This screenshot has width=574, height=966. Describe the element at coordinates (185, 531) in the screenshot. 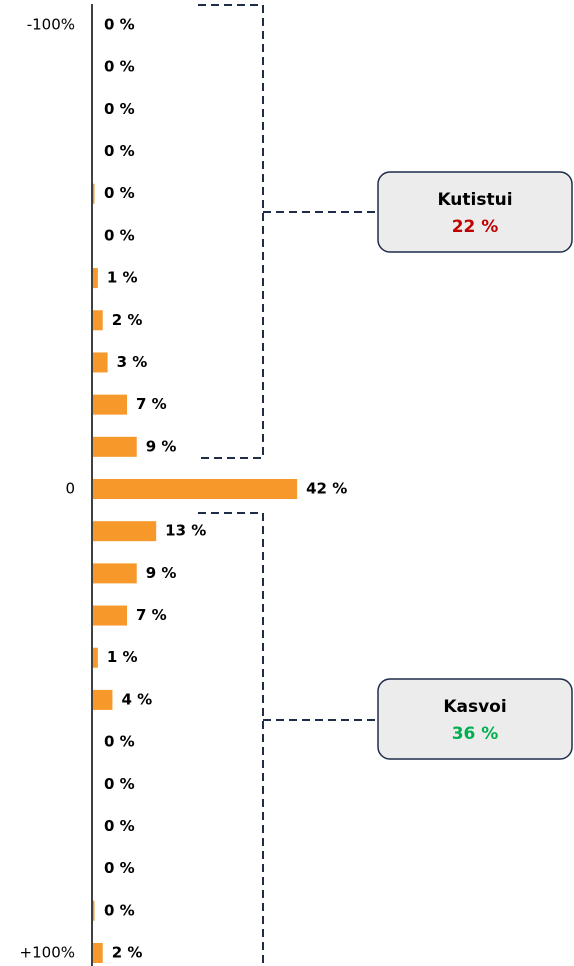

I see `value-label: 13 %` at that location.